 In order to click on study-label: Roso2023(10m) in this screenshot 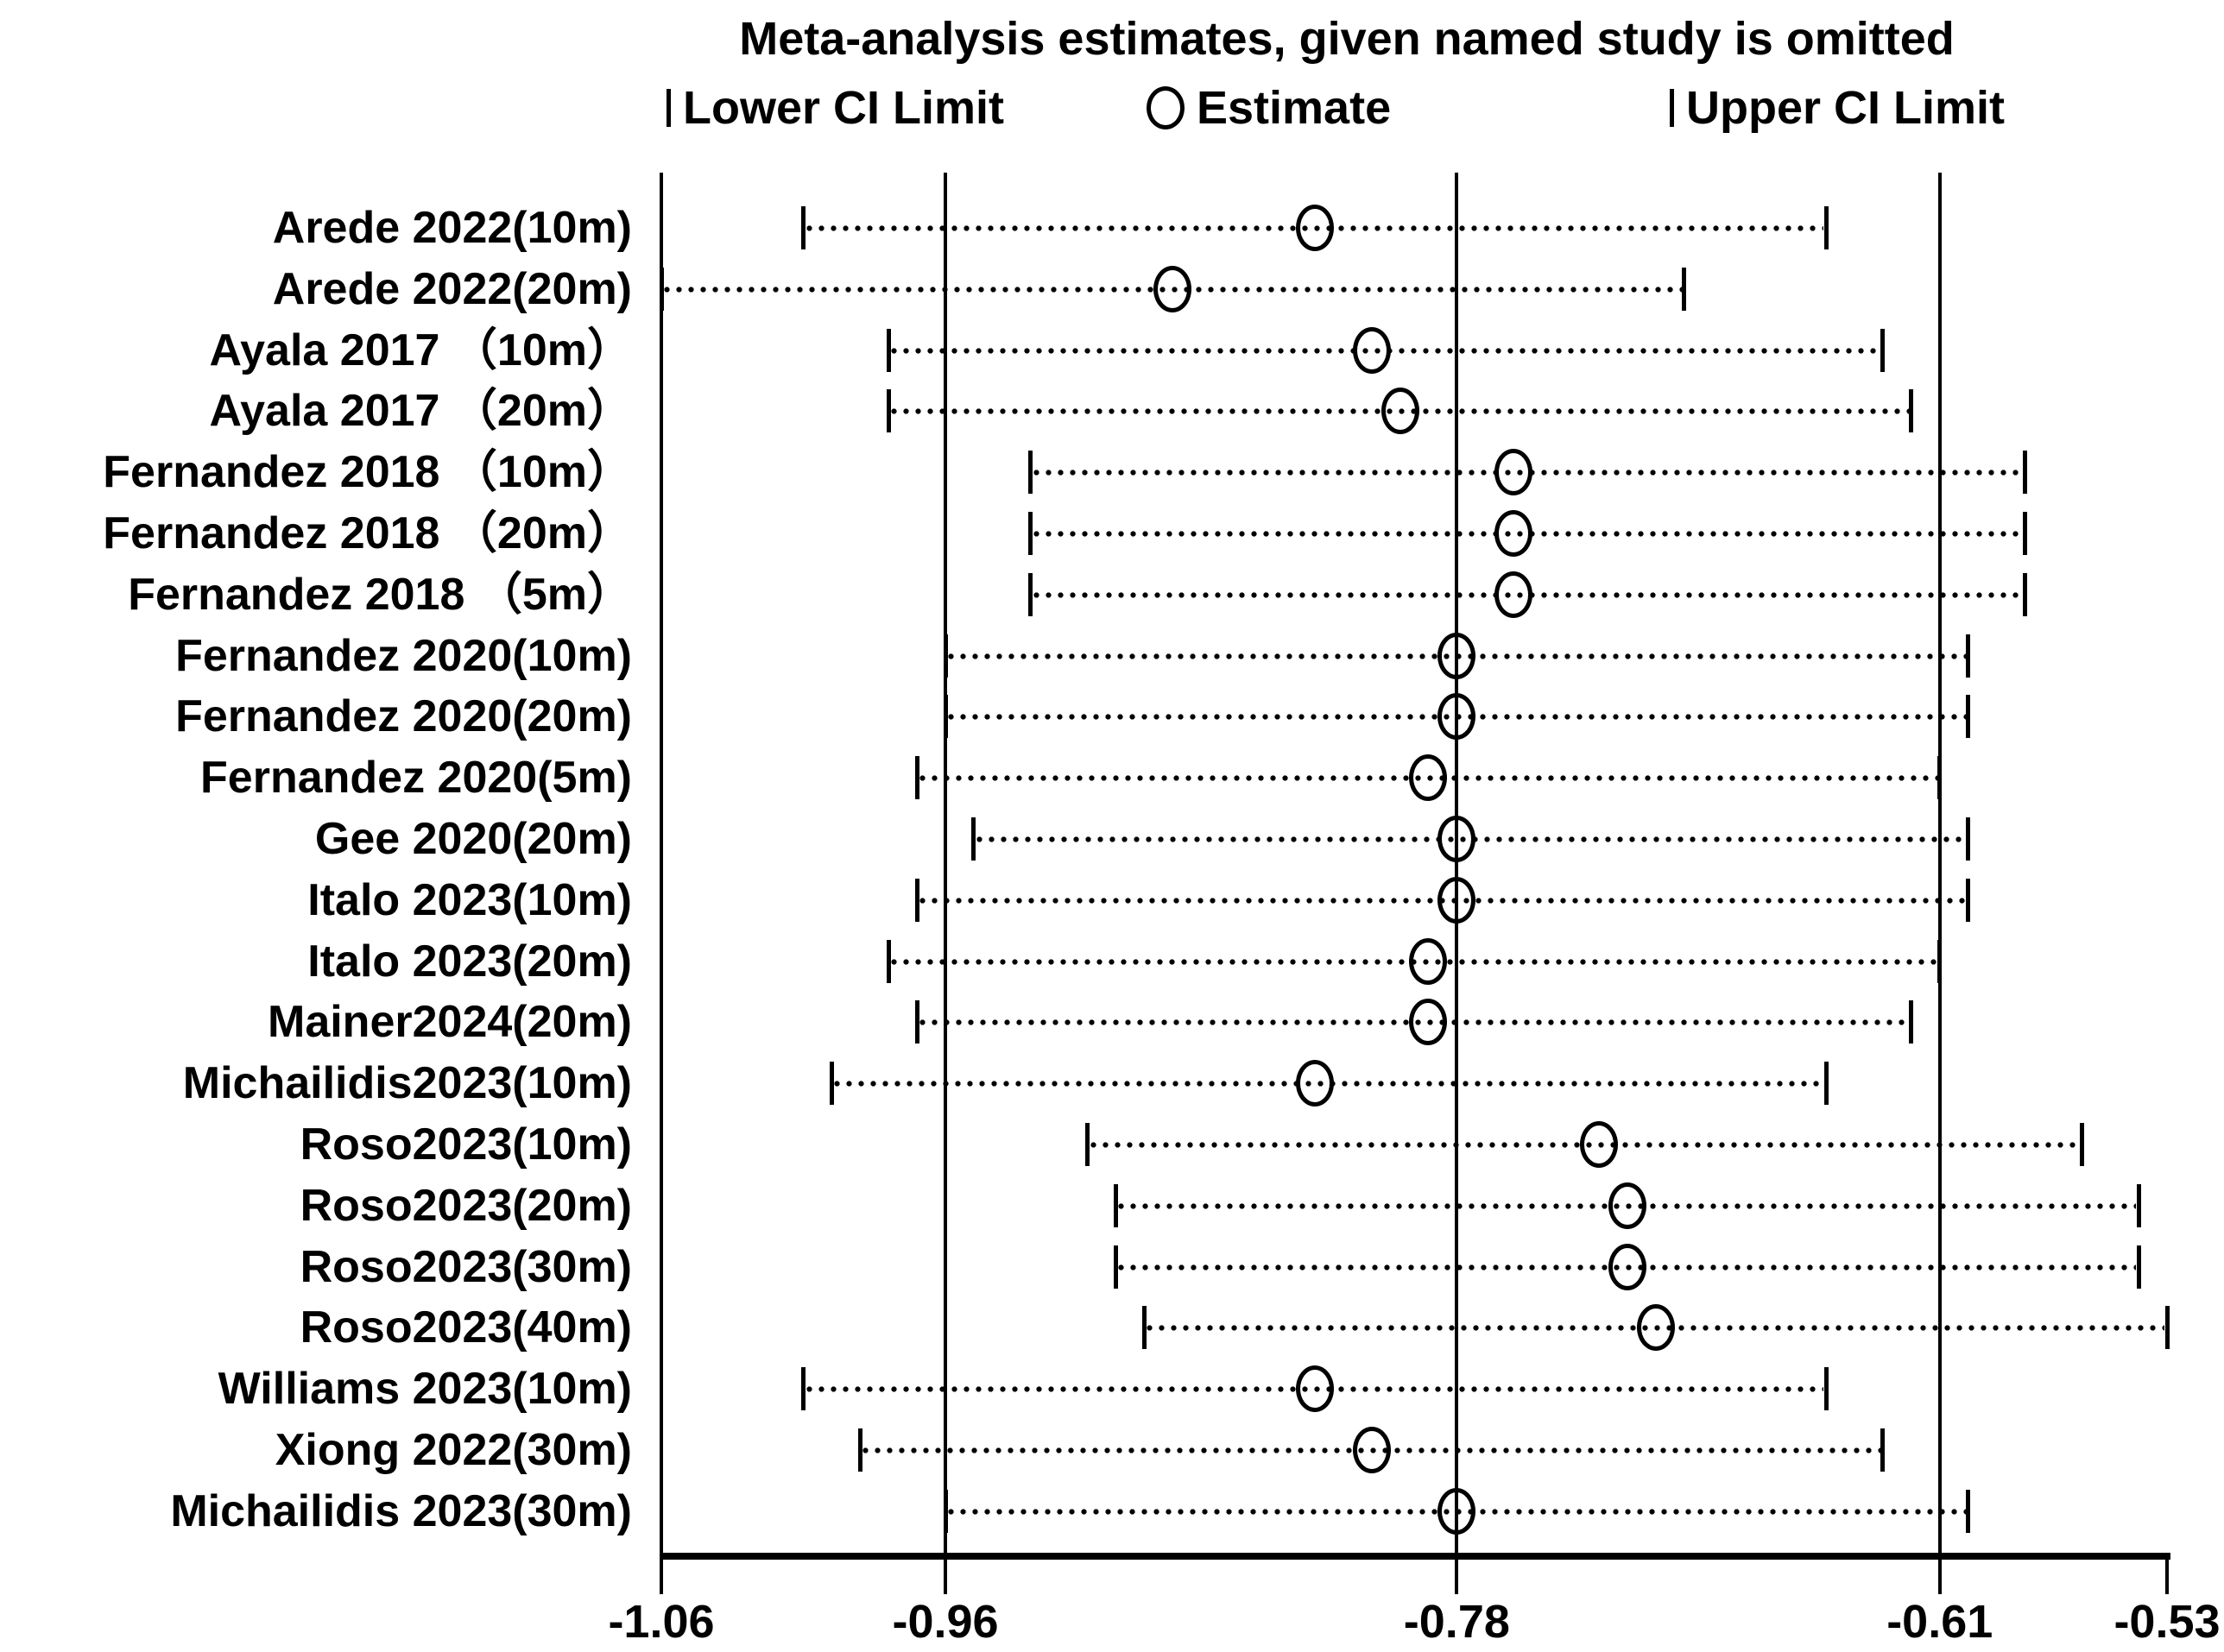, I will do `click(466, 1144)`.